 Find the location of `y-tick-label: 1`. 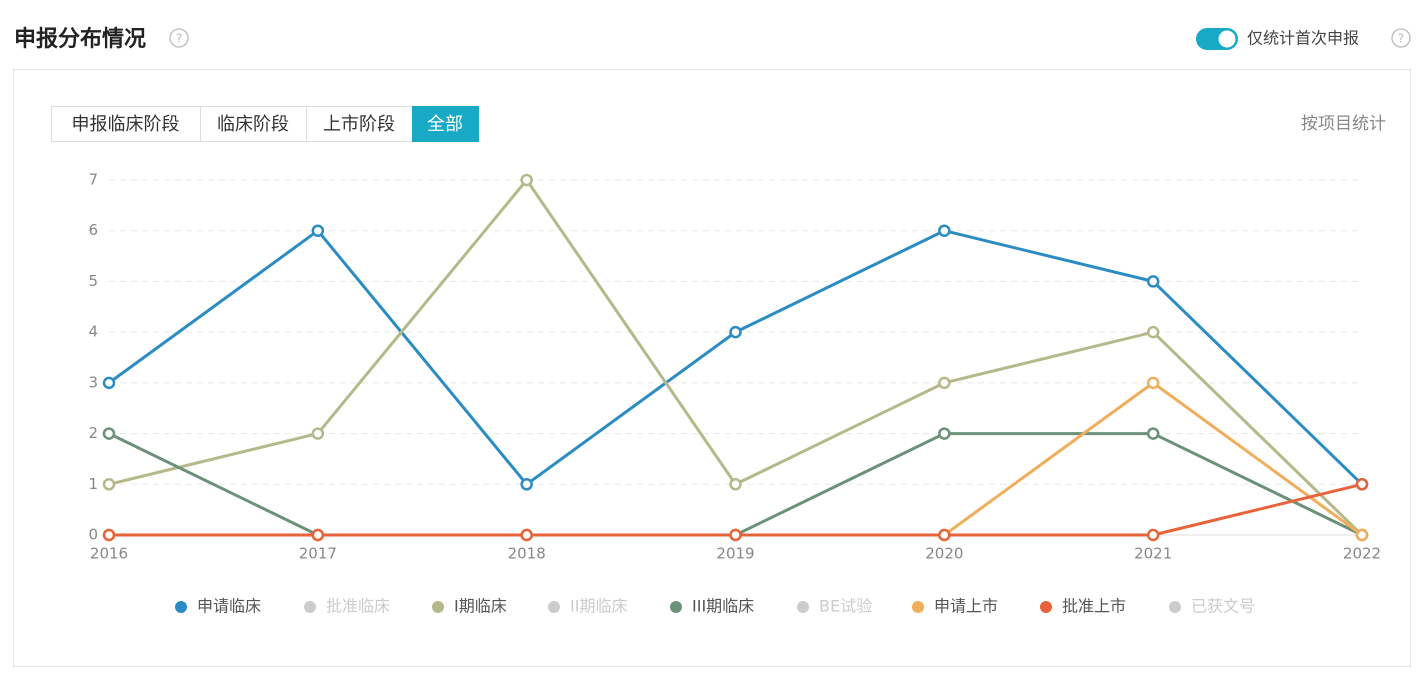

y-tick-label: 1 is located at coordinates (93, 484).